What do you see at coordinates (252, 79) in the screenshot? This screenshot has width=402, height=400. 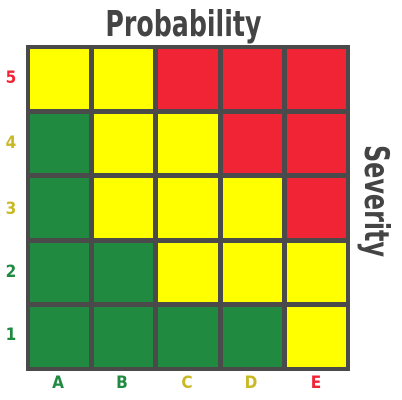 I see `matrix-cell-5-D` at bounding box center [252, 79].